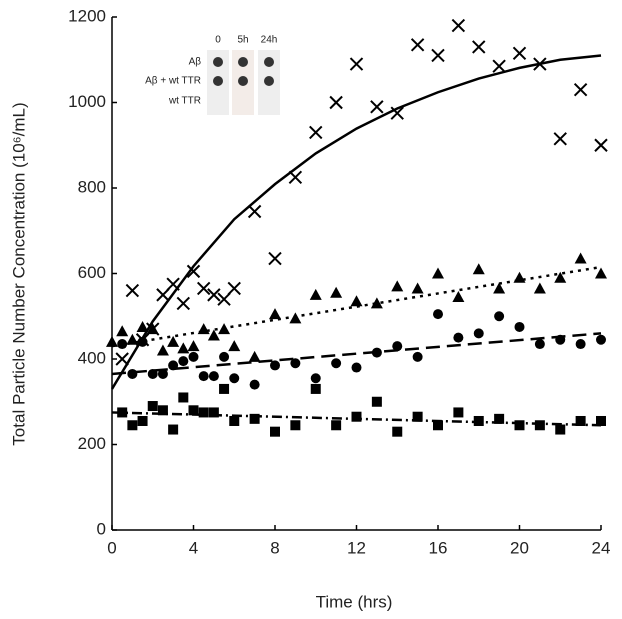 The image size is (622, 619). What do you see at coordinates (101, 528) in the screenshot?
I see `y-tick-label: 0` at bounding box center [101, 528].